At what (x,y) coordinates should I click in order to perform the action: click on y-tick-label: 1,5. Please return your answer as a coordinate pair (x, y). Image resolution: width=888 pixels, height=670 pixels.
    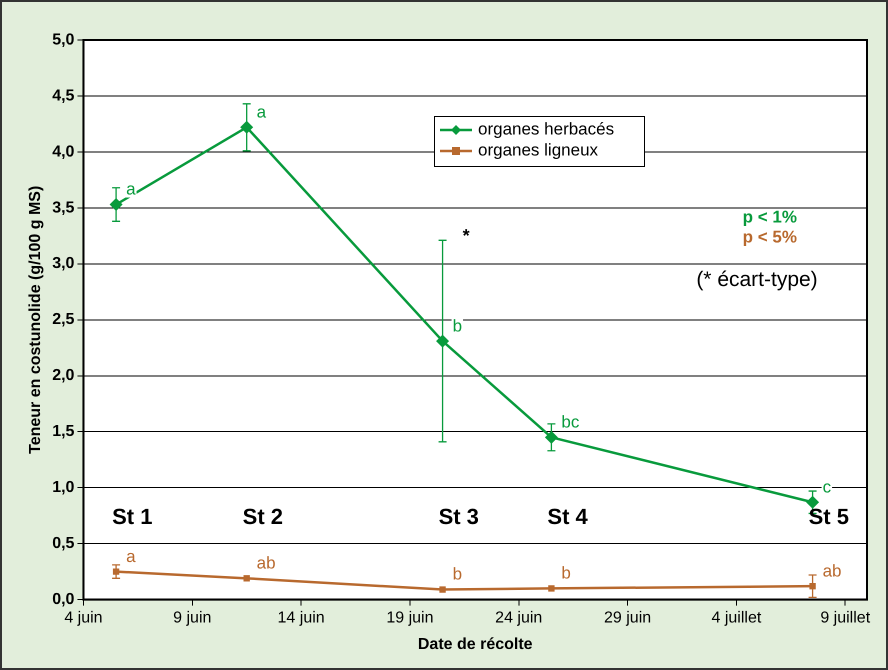
    Looking at the image, I should click on (63, 431).